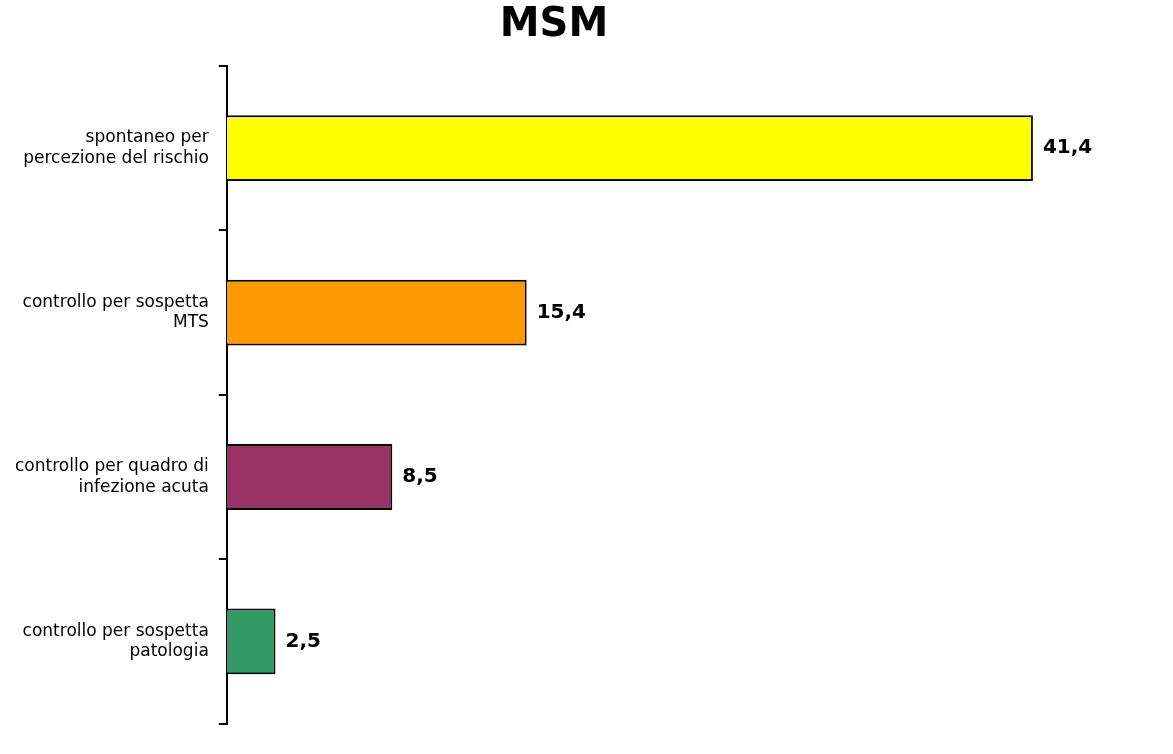 The height and width of the screenshot is (754, 1173). Describe the element at coordinates (115, 640) in the screenshot. I see `y-tick-label: controllo per sospetta patologia` at that location.